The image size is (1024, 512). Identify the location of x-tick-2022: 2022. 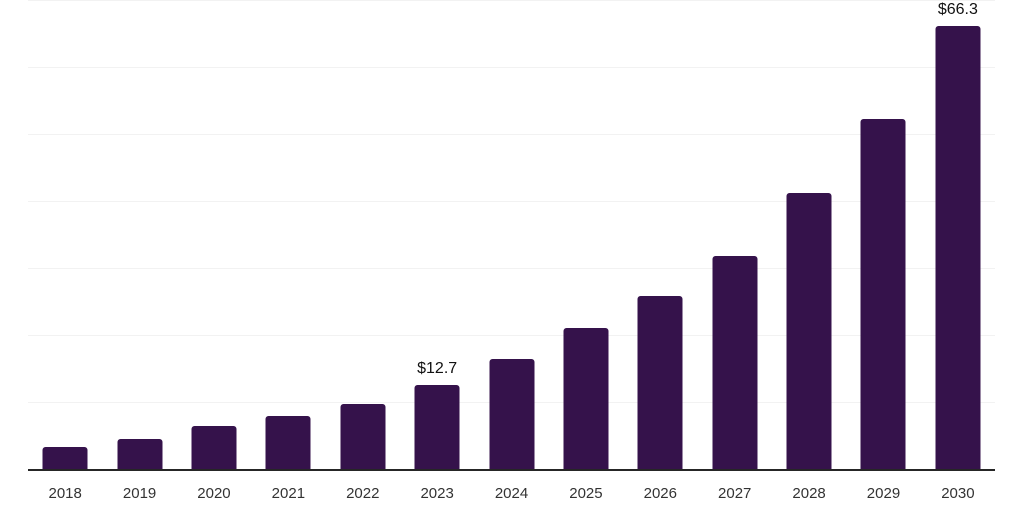
(363, 493).